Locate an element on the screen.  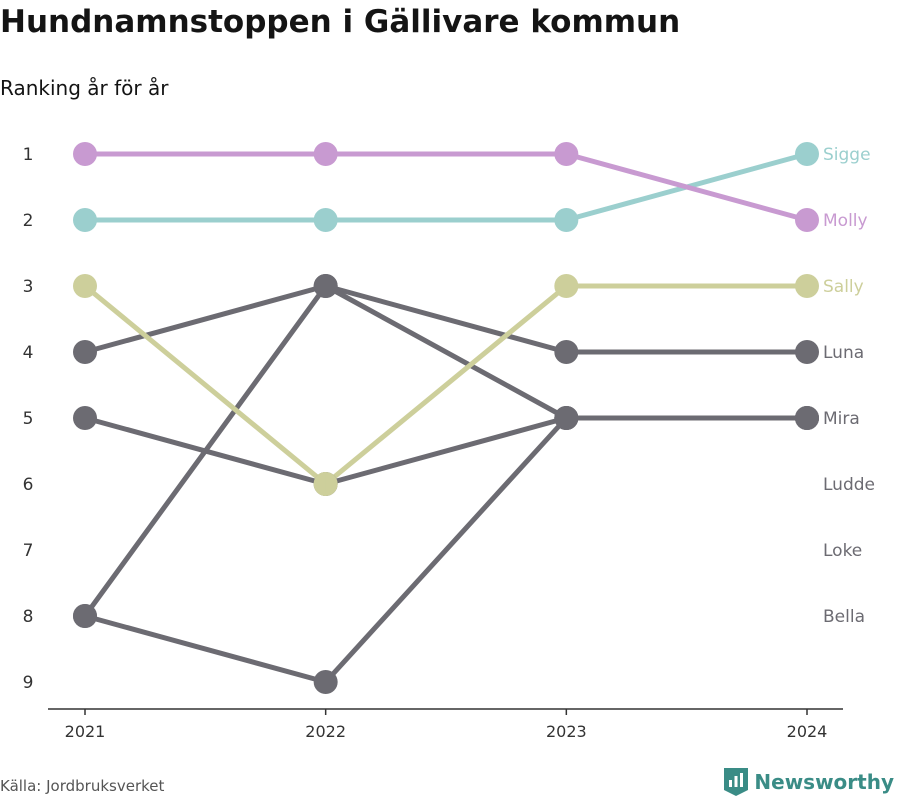
y-tick-label: 5 is located at coordinates (28, 419).